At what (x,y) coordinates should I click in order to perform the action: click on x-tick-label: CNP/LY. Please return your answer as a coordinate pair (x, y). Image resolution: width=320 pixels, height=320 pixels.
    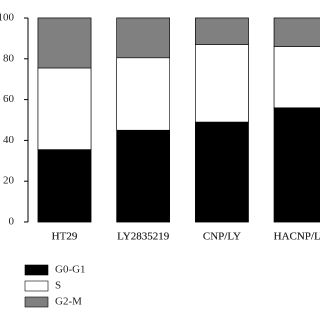
    Looking at the image, I should click on (222, 237).